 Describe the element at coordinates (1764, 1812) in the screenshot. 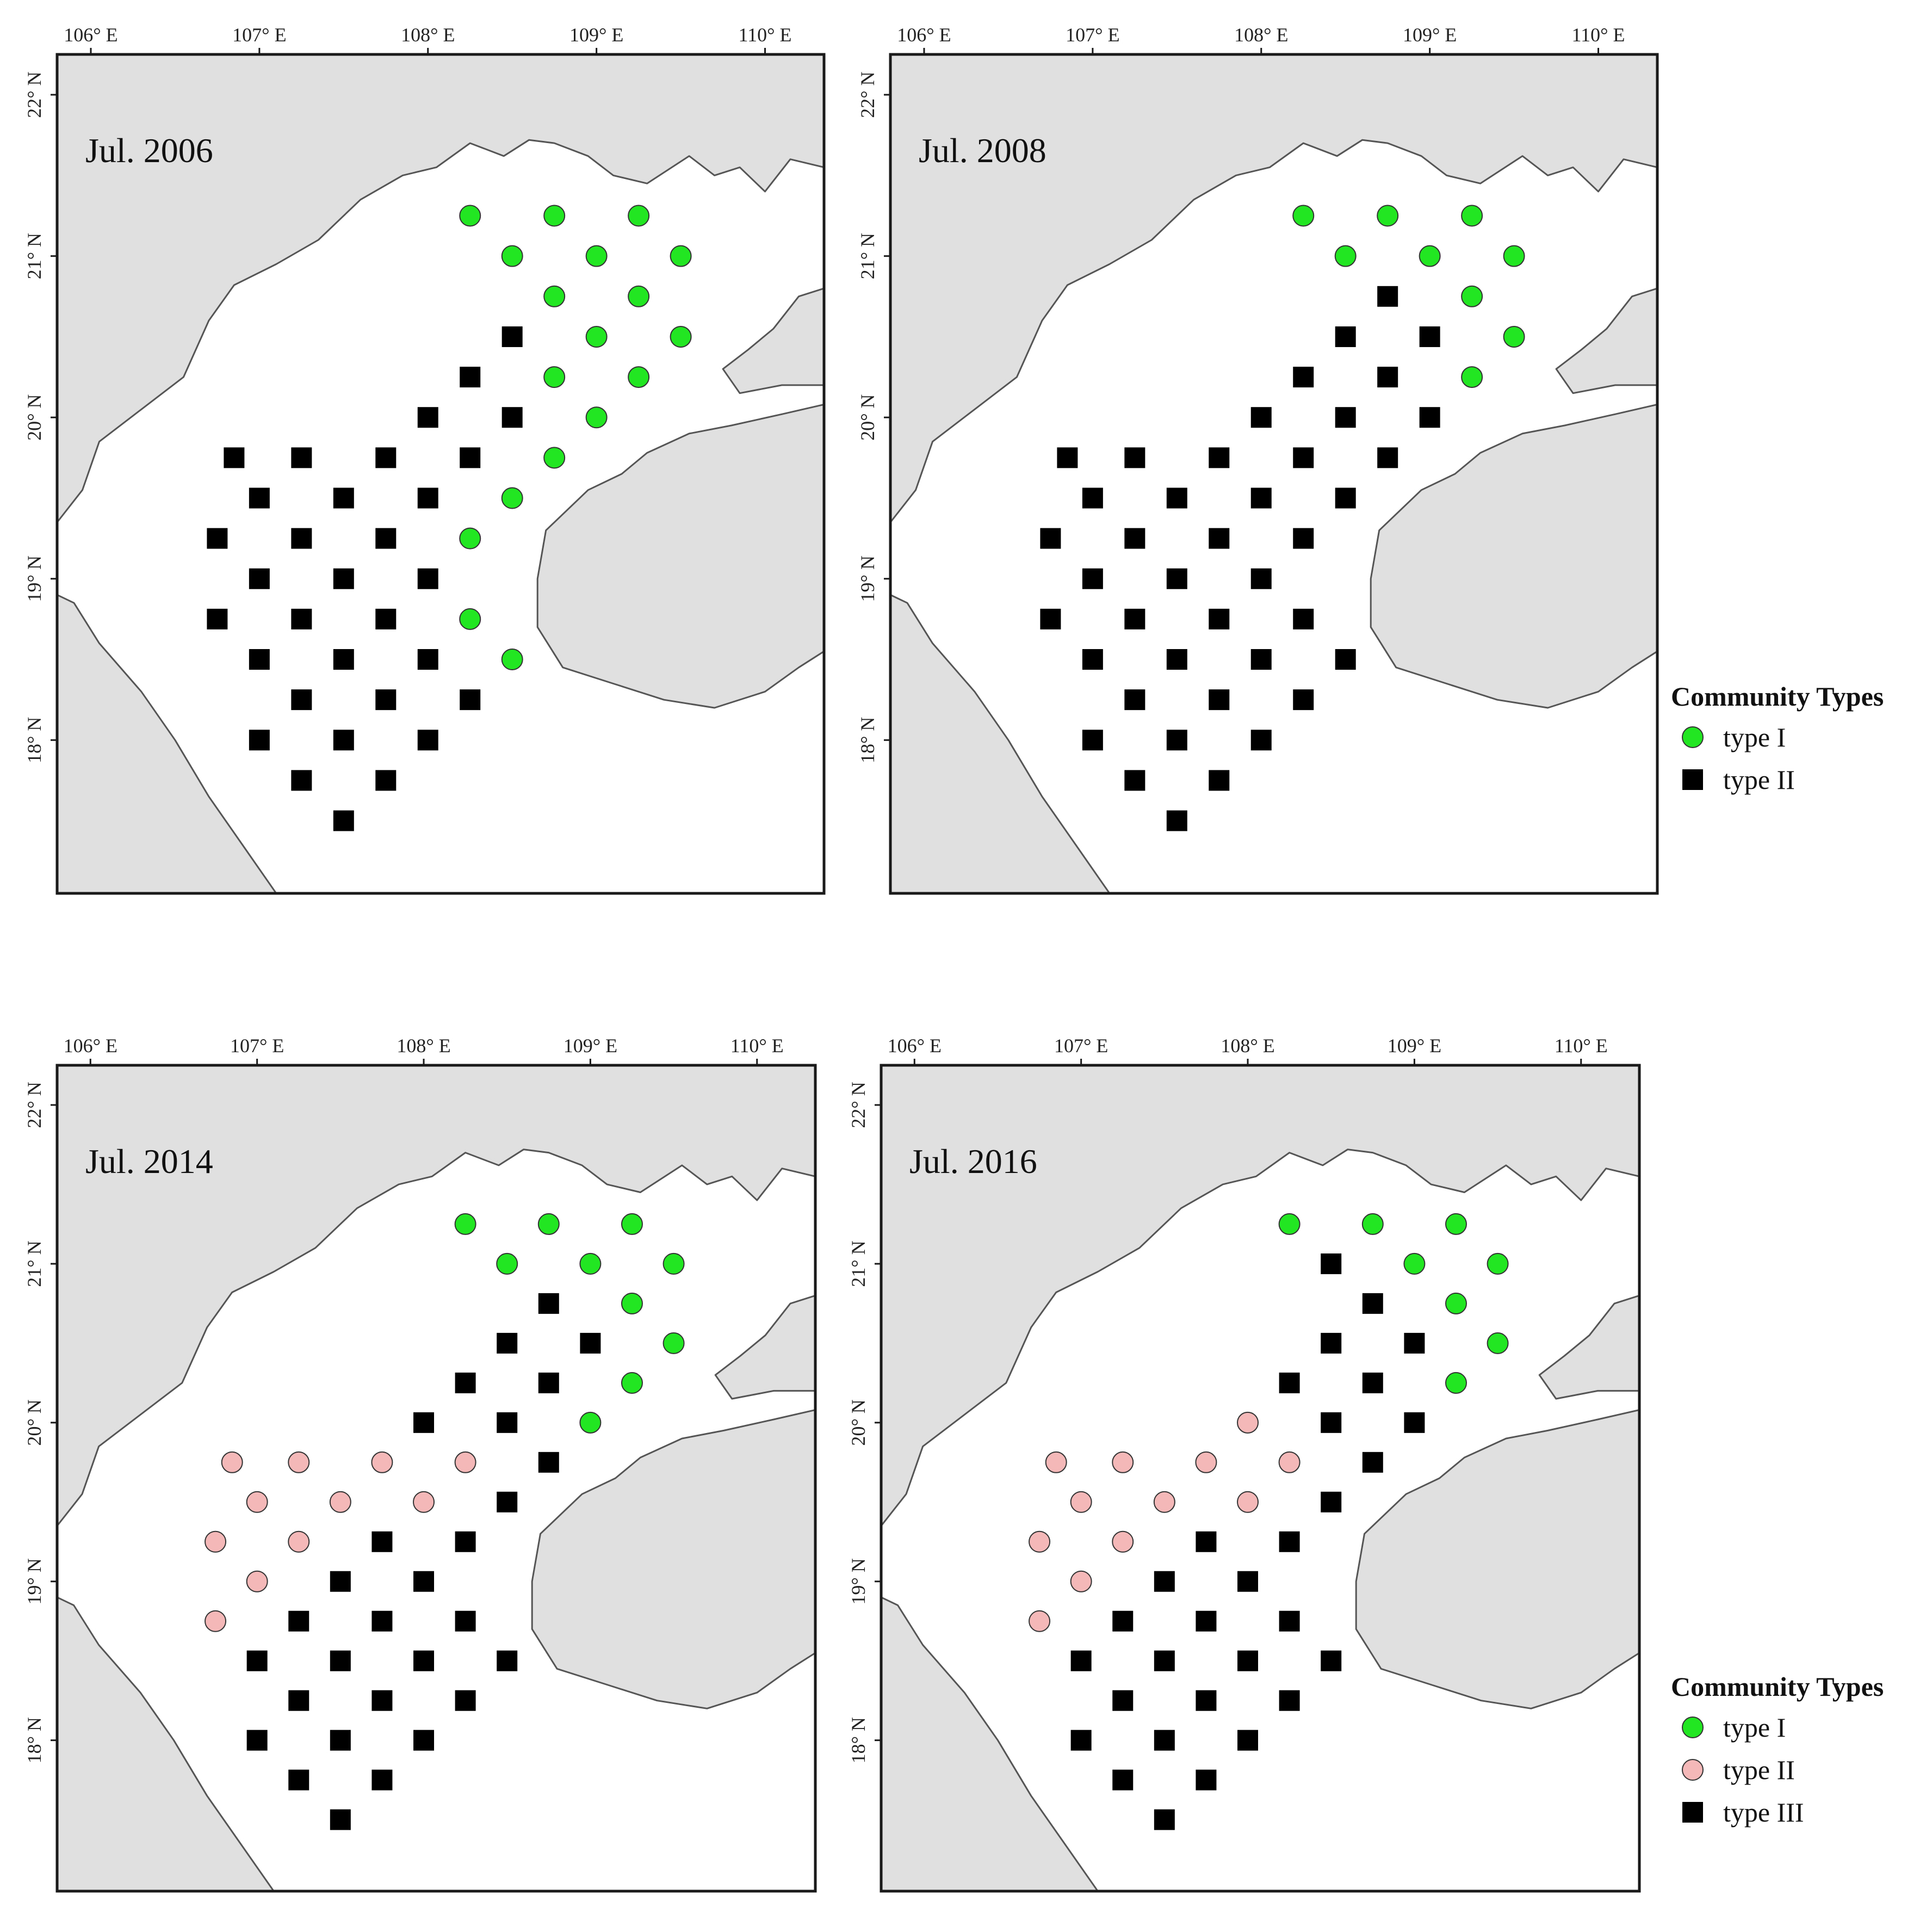

I see `legend-label: type III` at that location.